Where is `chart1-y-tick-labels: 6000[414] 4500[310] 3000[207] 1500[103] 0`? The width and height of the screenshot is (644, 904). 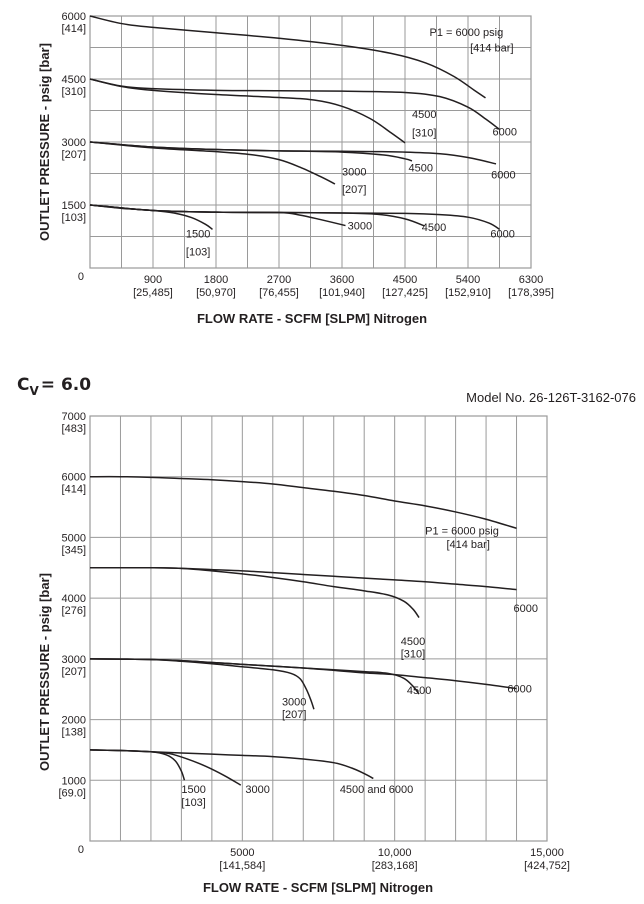
chart1-y-tick-labels: 6000[414] 4500[310] 3000[207] 1500[103] 0 is located at coordinates (74, 147).